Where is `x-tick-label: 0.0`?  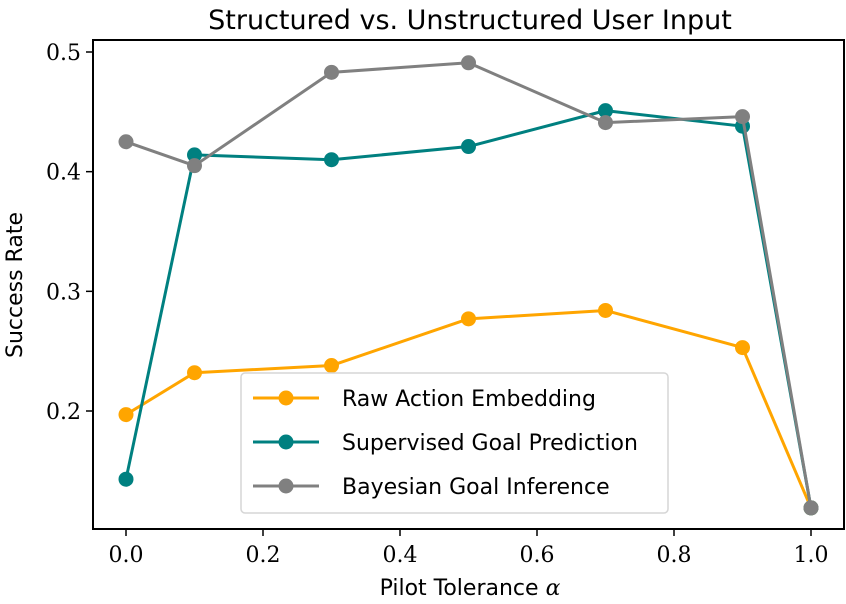
x-tick-label: 0.0 is located at coordinates (126, 555).